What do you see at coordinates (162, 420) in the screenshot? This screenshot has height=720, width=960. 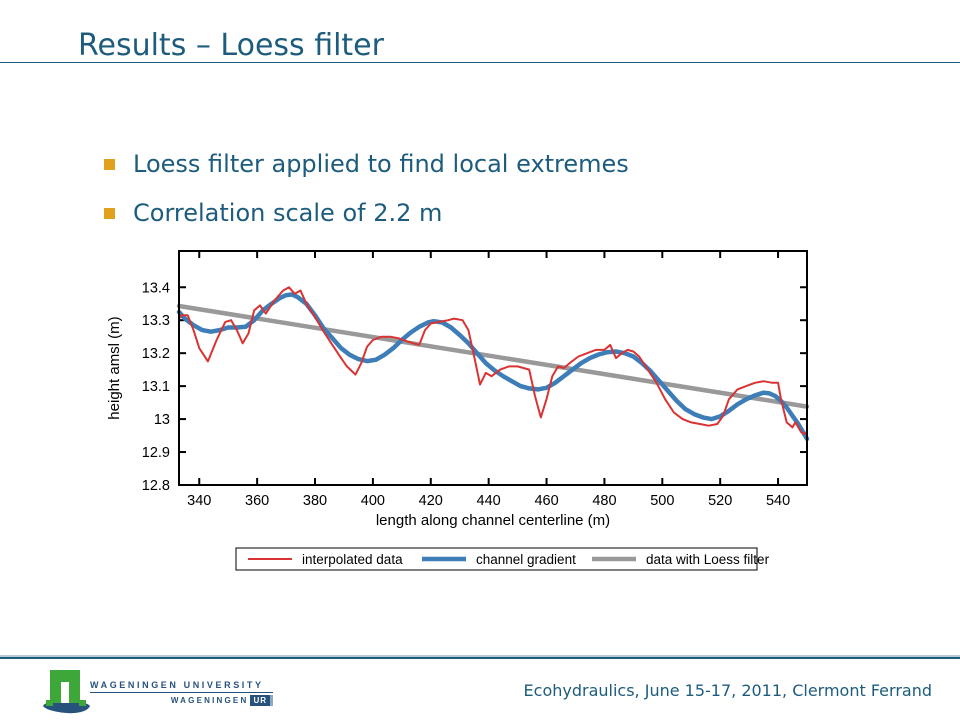 I see `y-tick-label: 13` at bounding box center [162, 420].